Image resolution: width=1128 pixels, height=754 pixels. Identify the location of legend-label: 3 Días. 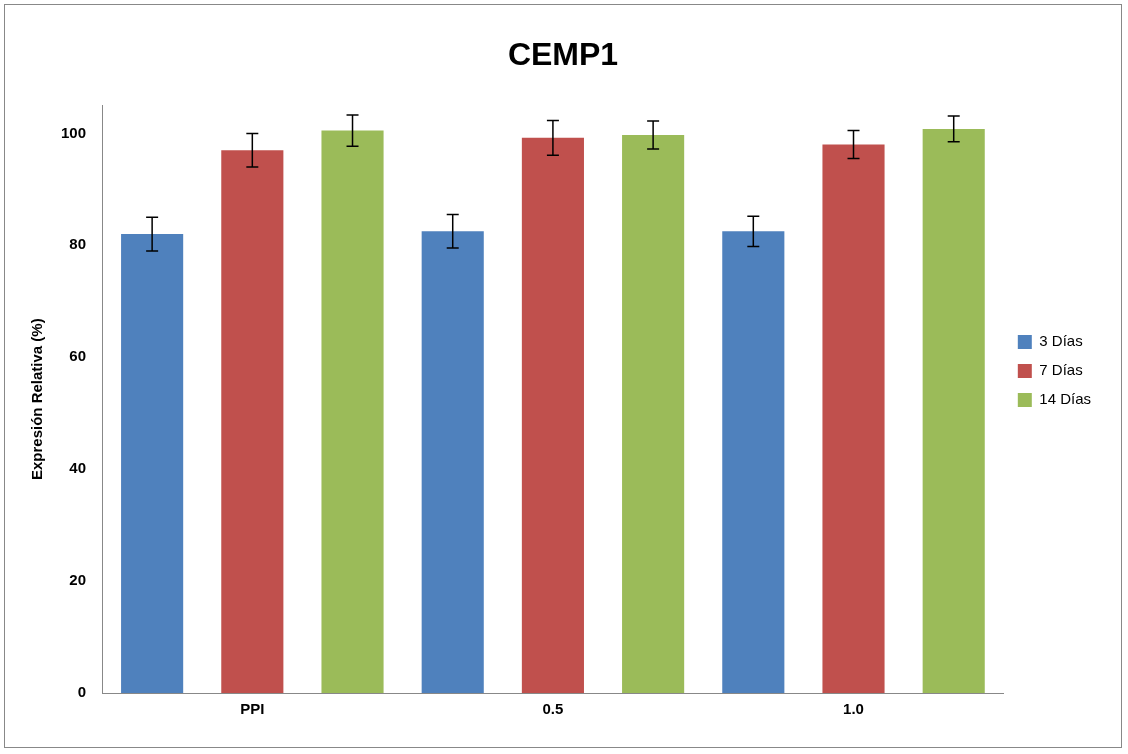
(1061, 341).